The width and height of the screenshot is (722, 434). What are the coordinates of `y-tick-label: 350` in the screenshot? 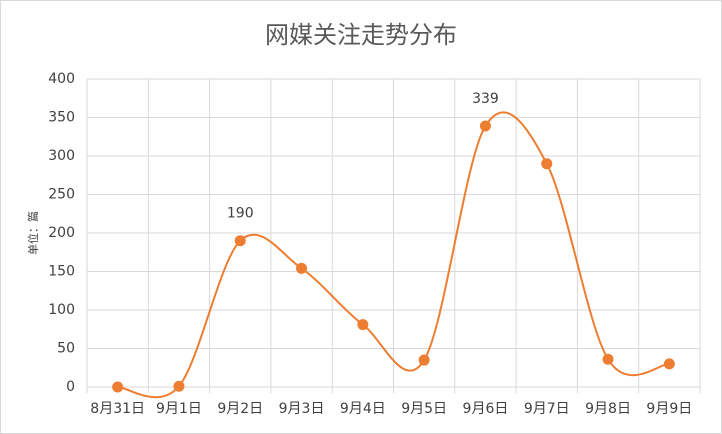 It's located at (61, 118).